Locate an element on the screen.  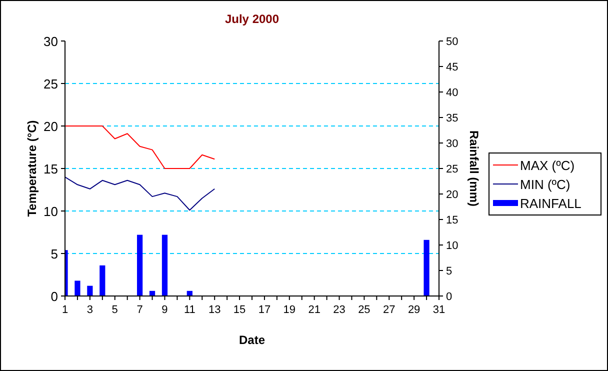
x-tick-label: 17 is located at coordinates (264, 310).